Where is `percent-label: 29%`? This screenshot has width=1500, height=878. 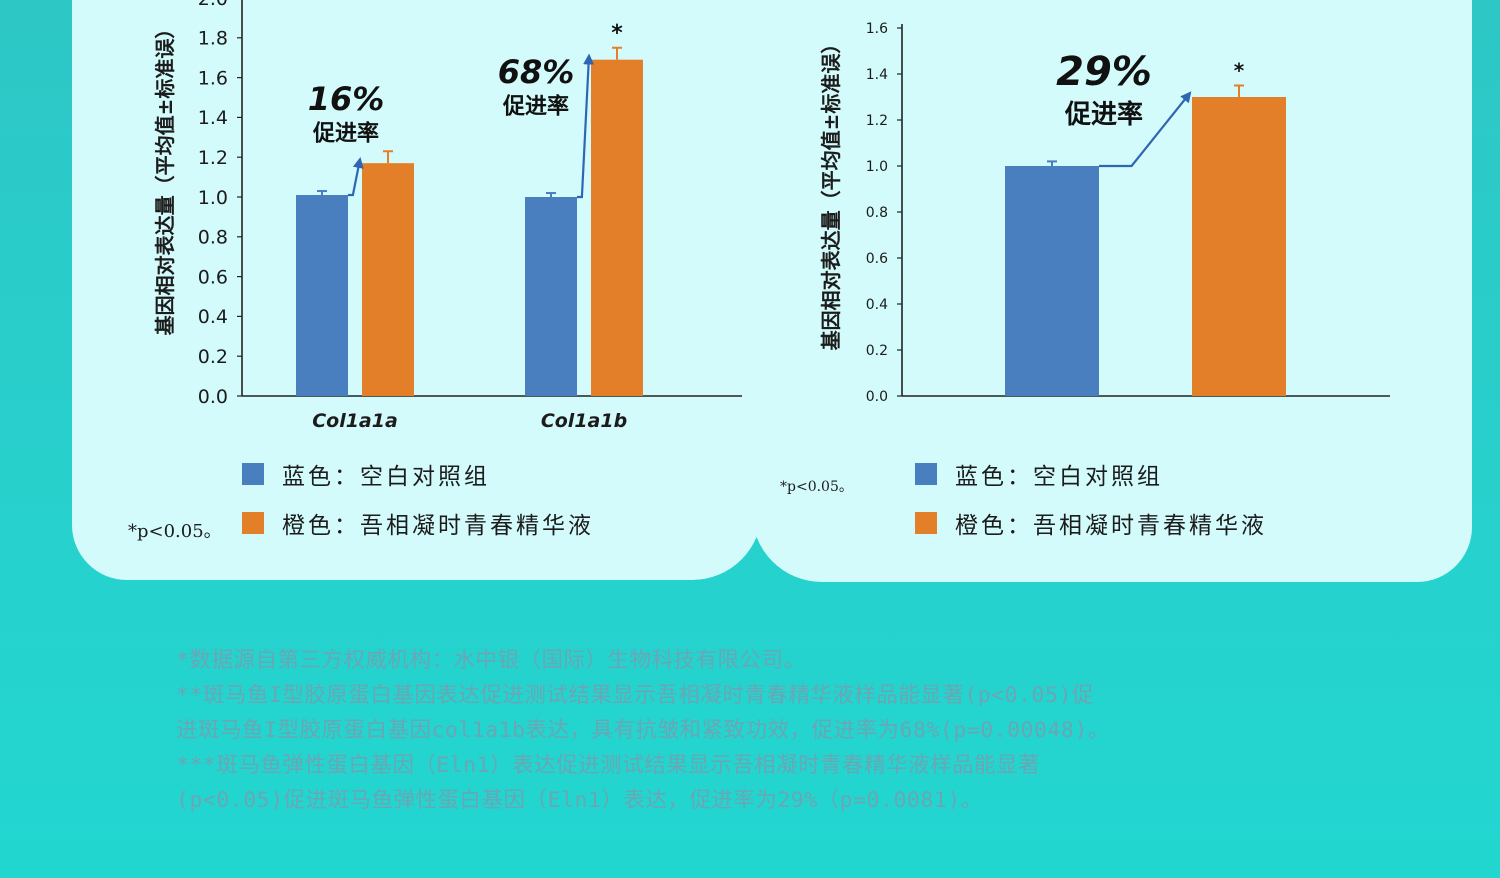 percent-label: 29% is located at coordinates (1104, 72).